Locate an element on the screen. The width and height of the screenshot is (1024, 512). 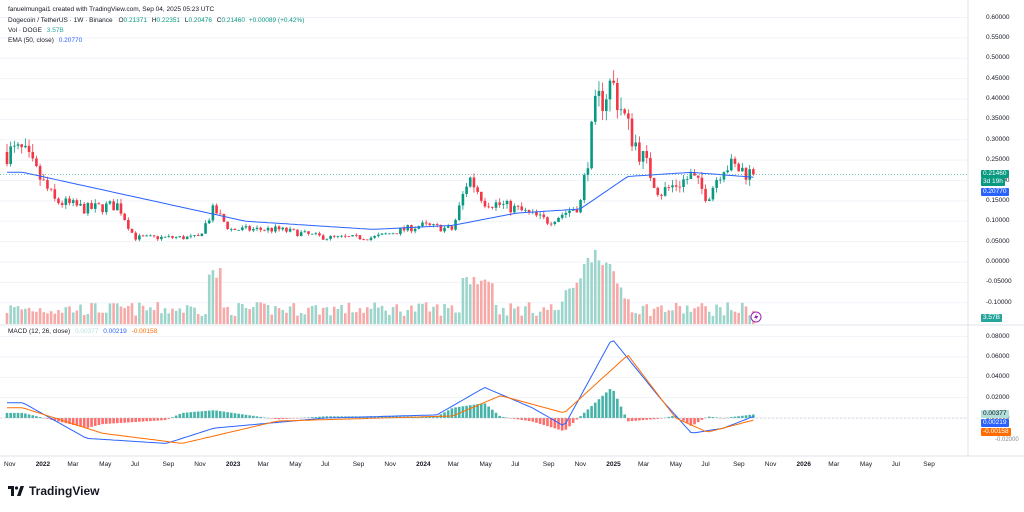
tradingview-logo: TradingView is located at coordinates (53, 491).